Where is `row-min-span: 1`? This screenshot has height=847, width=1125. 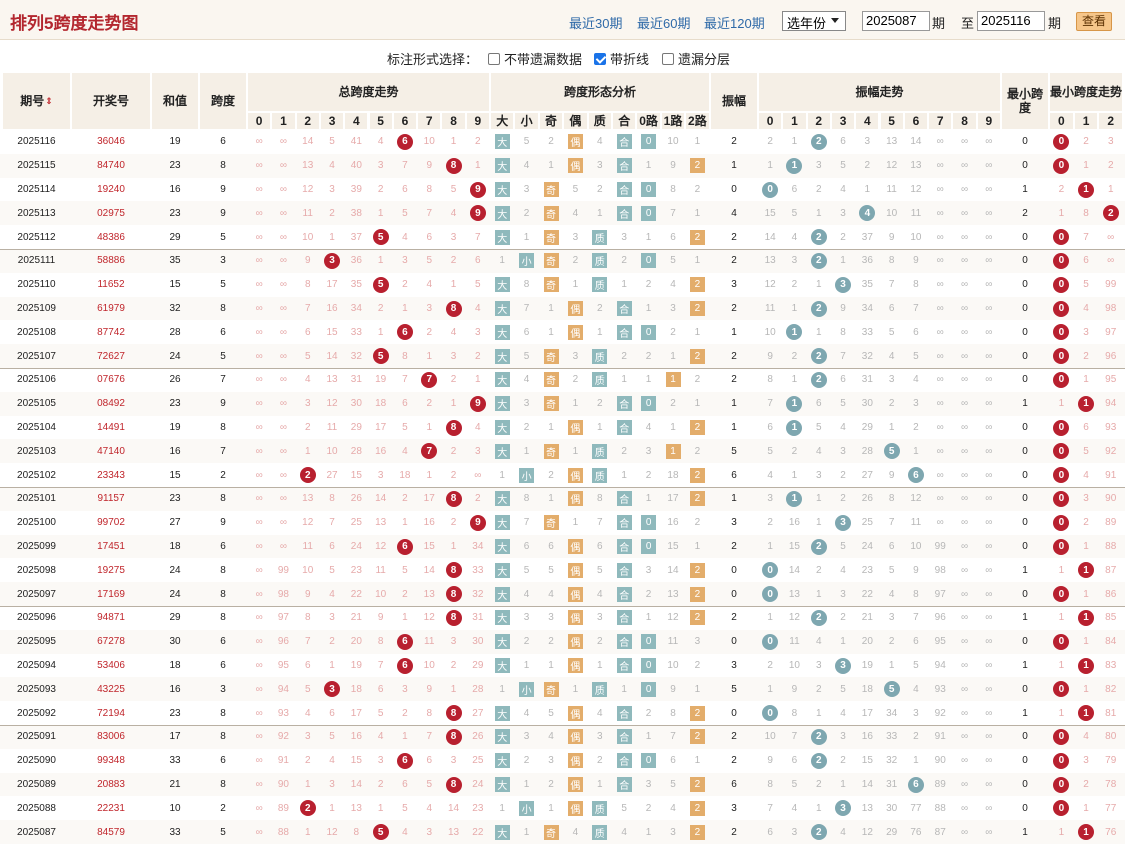
row-min-span: 1 is located at coordinates (1025, 713).